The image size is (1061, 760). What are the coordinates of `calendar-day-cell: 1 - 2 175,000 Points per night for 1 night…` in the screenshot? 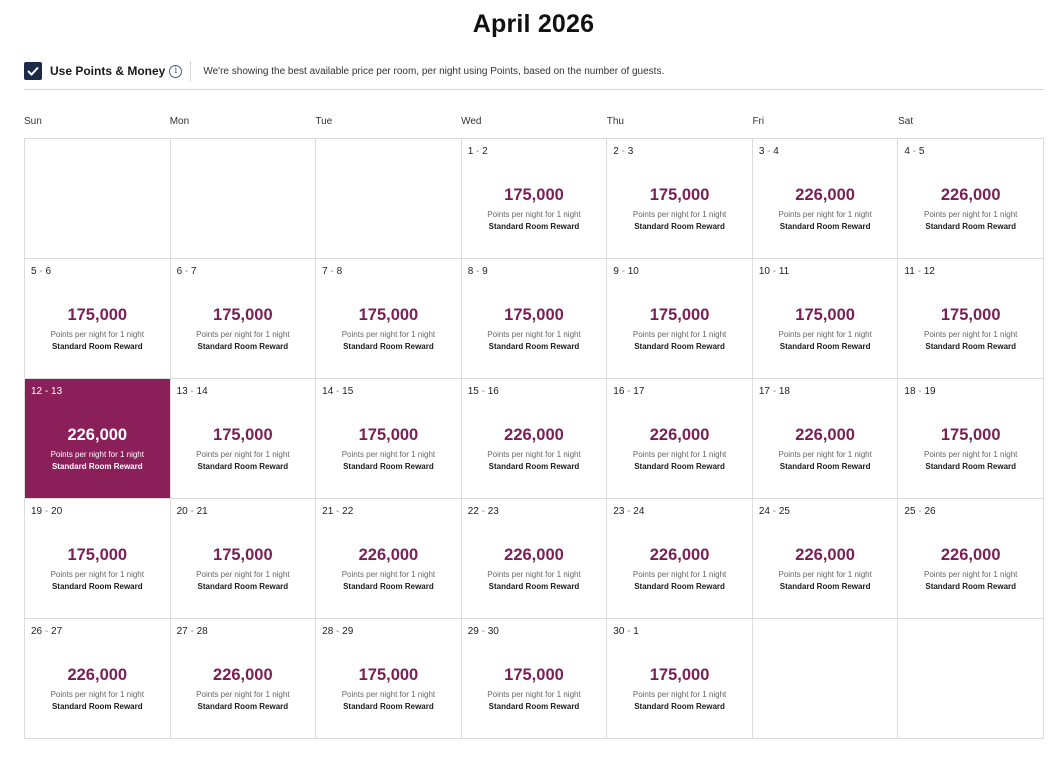 It's located at (534, 199).